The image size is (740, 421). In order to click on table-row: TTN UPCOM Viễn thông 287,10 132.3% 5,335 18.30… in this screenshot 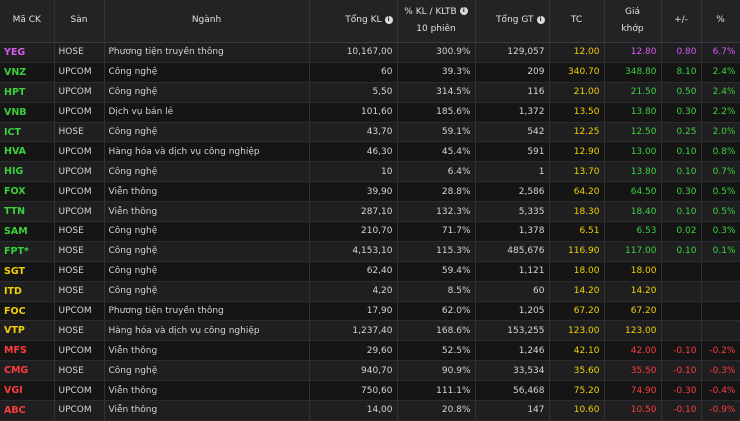, I will do `click(370, 212)`.